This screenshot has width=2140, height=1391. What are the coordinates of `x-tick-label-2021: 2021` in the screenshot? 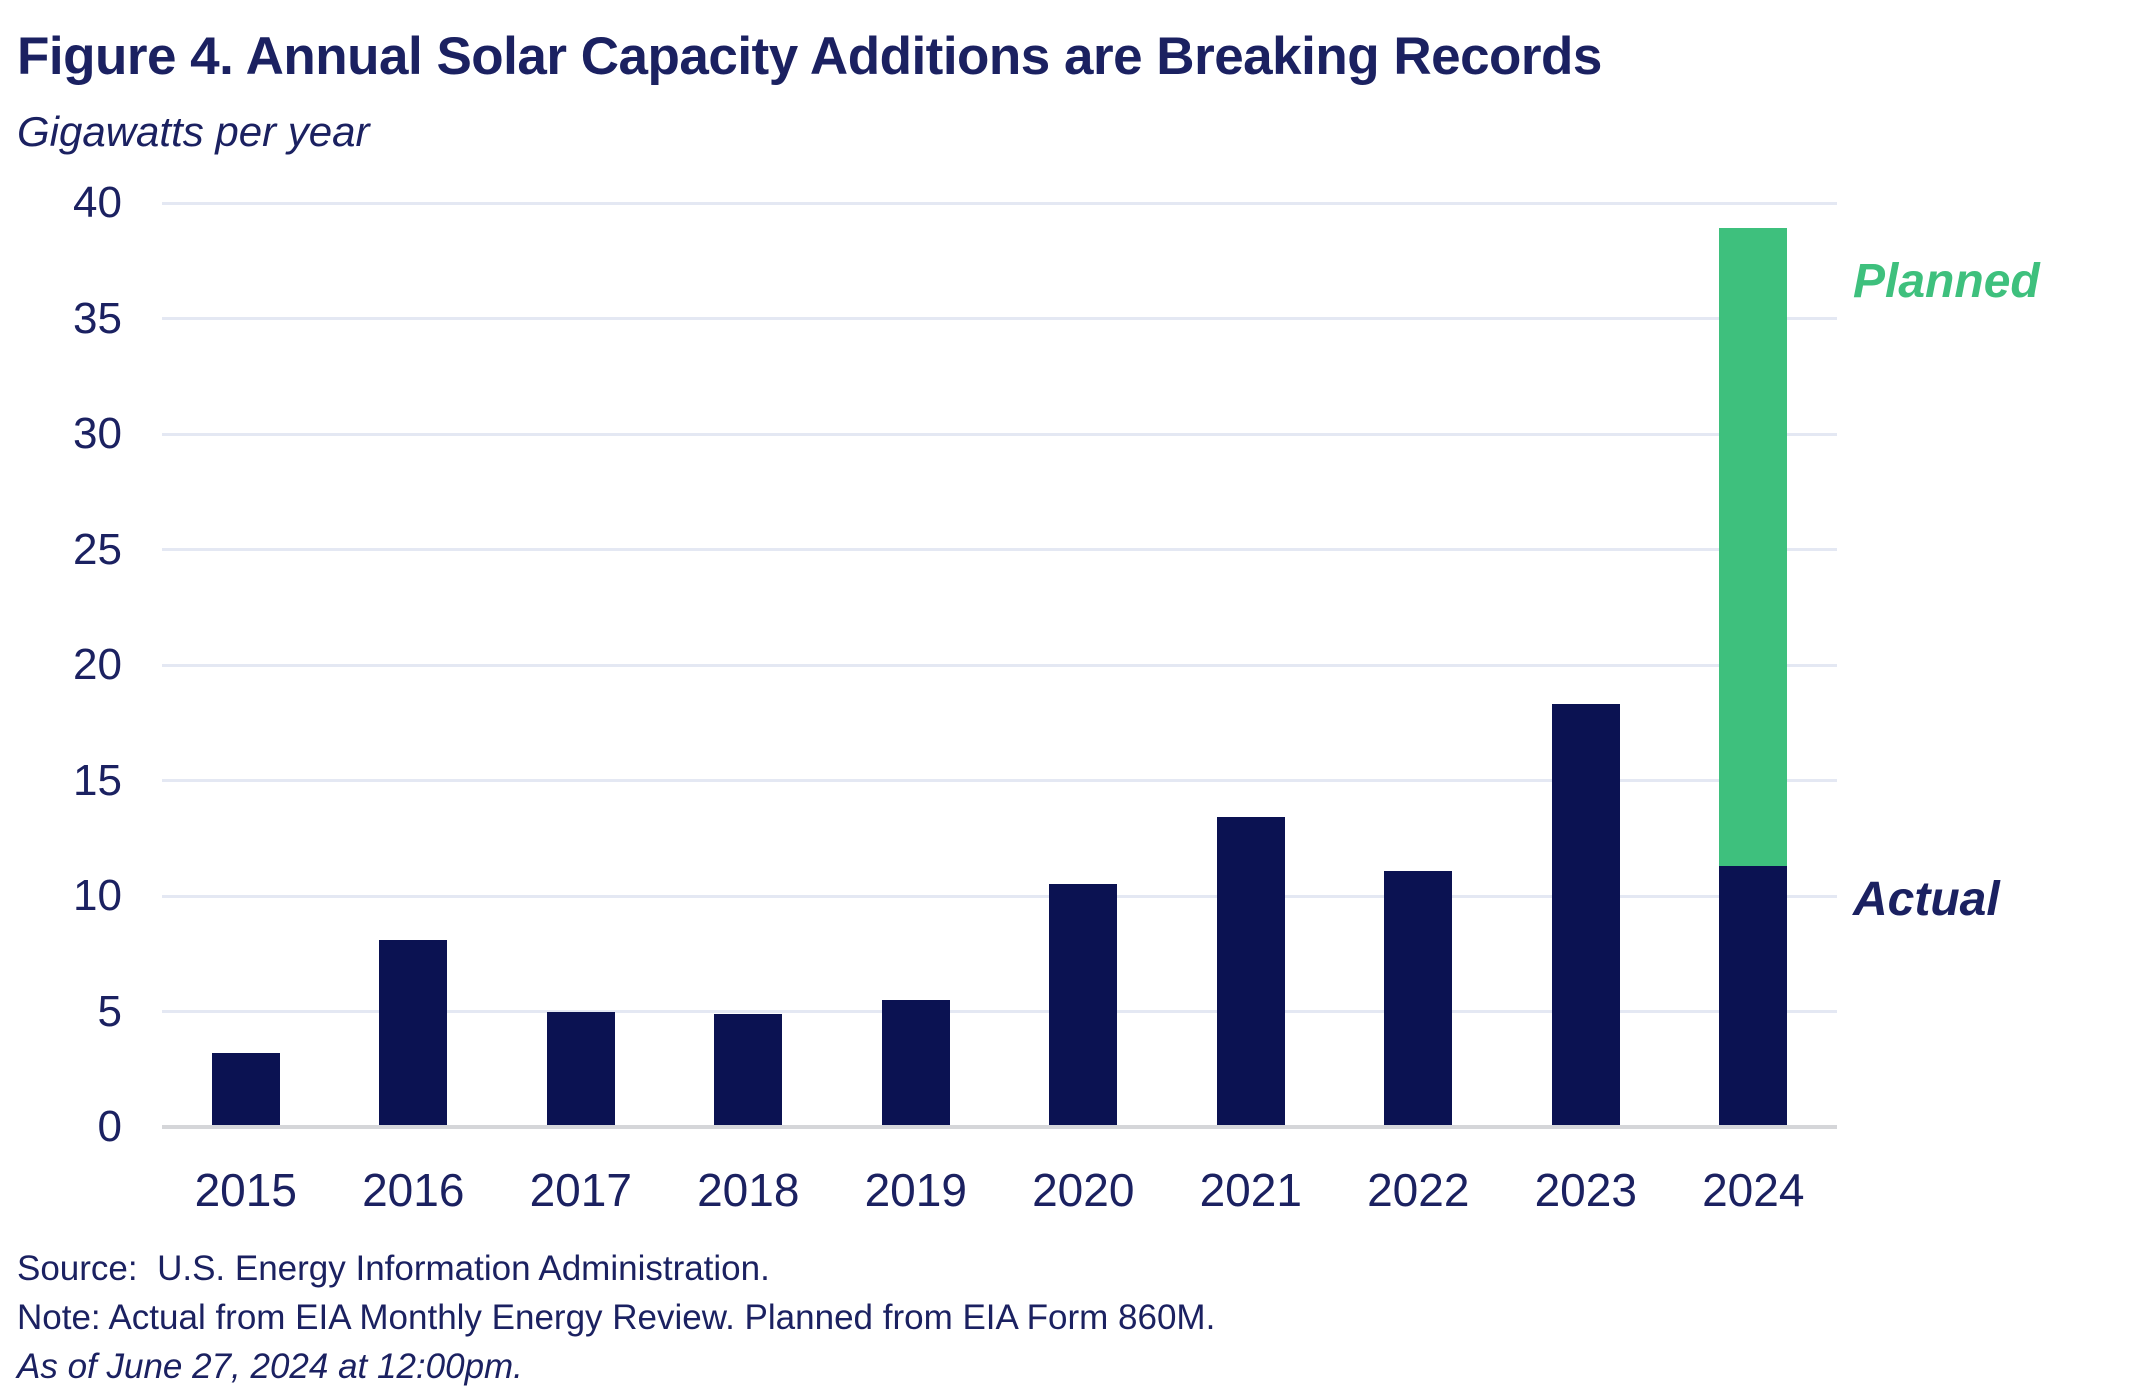 It's located at (1250, 1190).